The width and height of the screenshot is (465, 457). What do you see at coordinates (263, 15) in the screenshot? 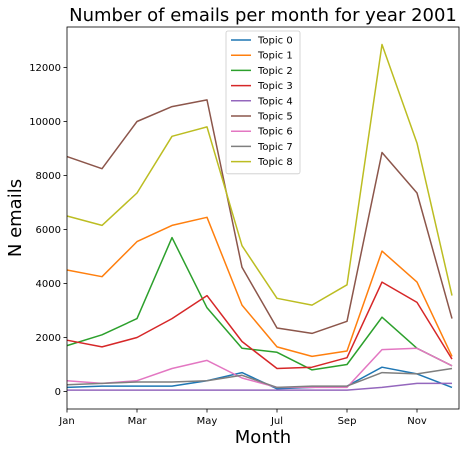
I see `chart-title: Number of emails per month for year 2001` at bounding box center [263, 15].